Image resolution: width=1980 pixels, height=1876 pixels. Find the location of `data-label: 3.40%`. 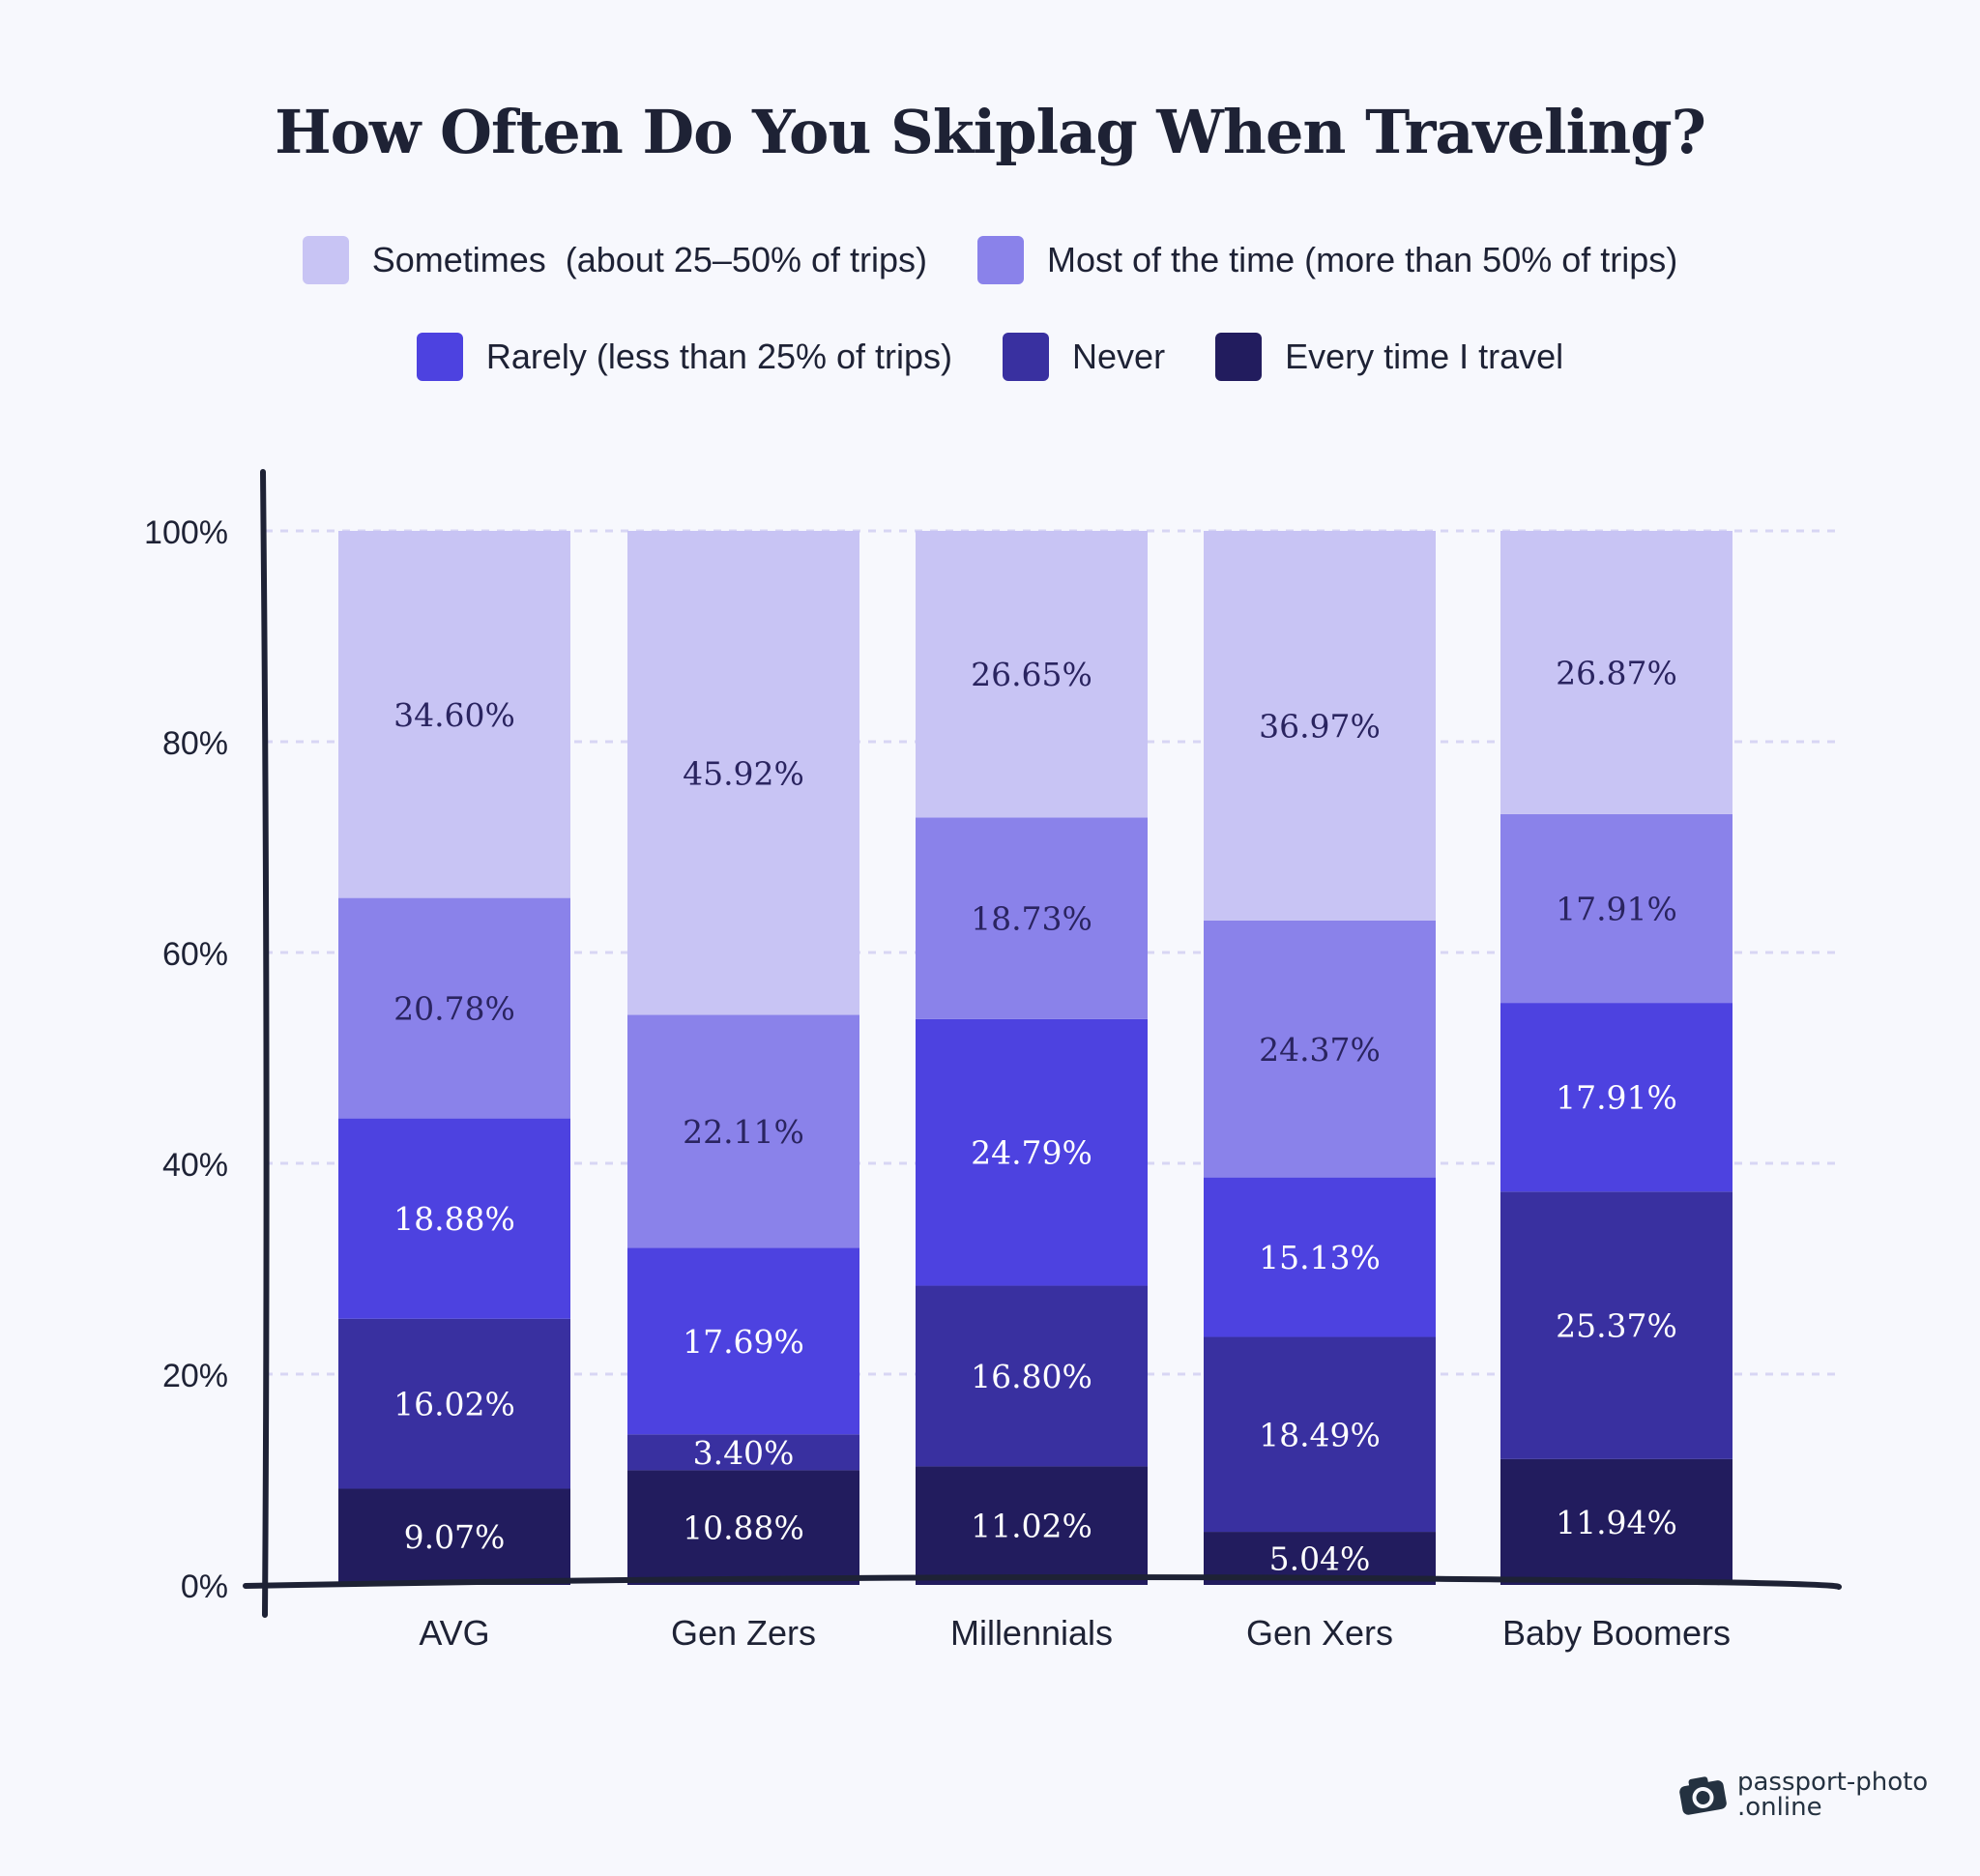

data-label: 3.40% is located at coordinates (744, 1453).